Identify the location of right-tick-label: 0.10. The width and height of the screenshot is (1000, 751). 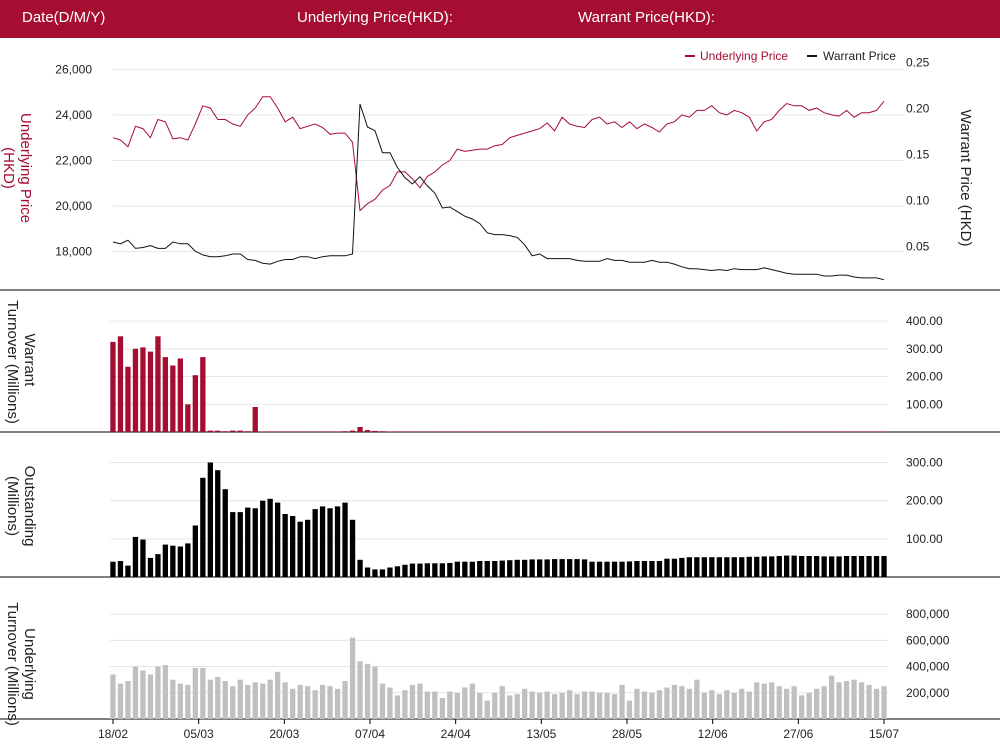
(918, 201).